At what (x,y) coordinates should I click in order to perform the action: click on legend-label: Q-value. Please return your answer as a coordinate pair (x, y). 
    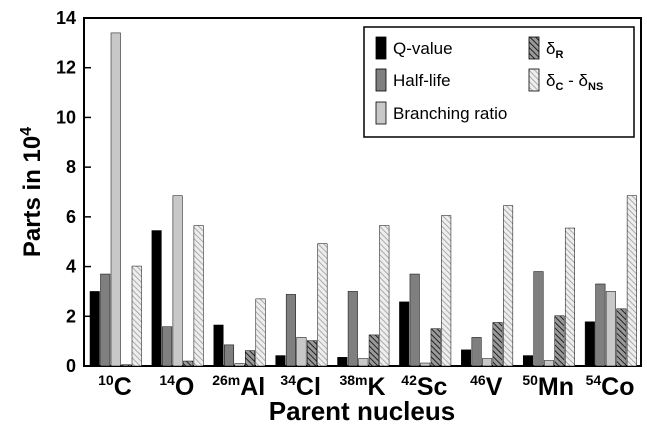
    Looking at the image, I should click on (423, 48).